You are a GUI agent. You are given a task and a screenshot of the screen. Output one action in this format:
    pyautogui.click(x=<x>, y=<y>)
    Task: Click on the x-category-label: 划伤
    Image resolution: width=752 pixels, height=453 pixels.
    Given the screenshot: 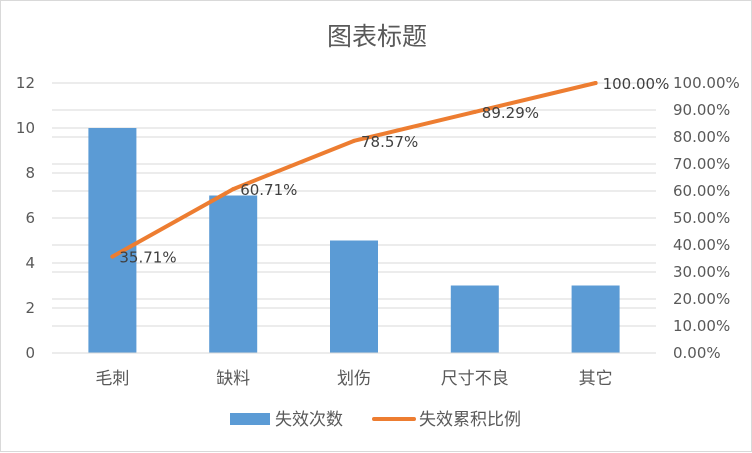 What is the action you would take?
    pyautogui.click(x=354, y=379)
    